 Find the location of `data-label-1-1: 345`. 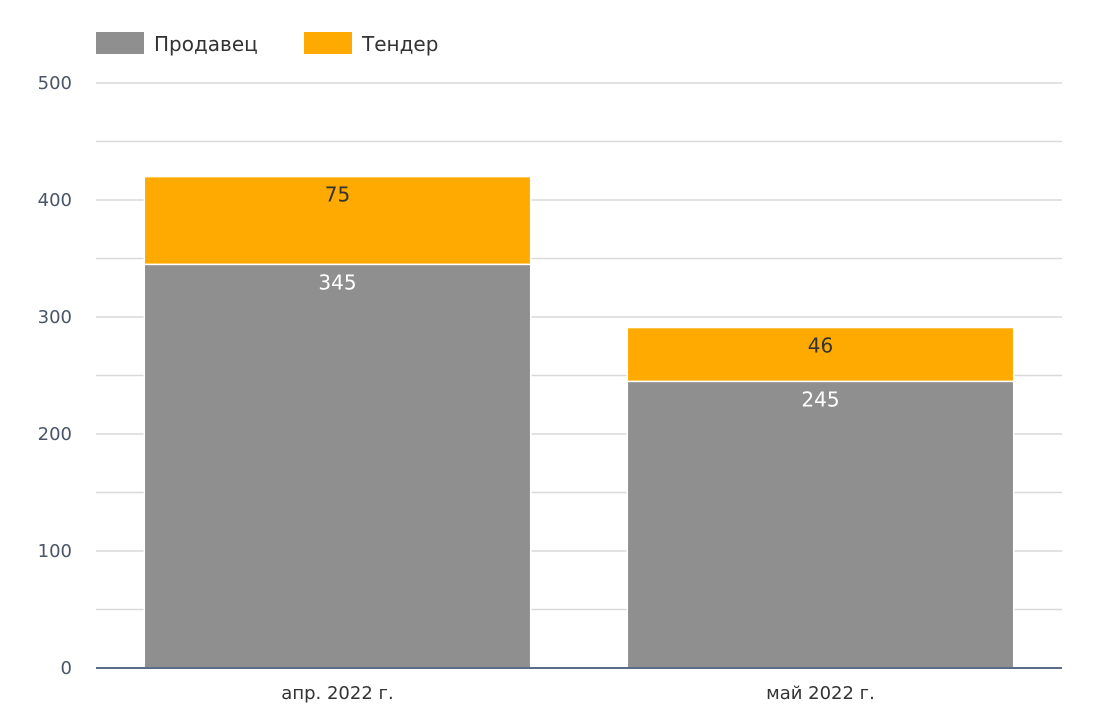

data-label-1-1: 345 is located at coordinates (337, 282).